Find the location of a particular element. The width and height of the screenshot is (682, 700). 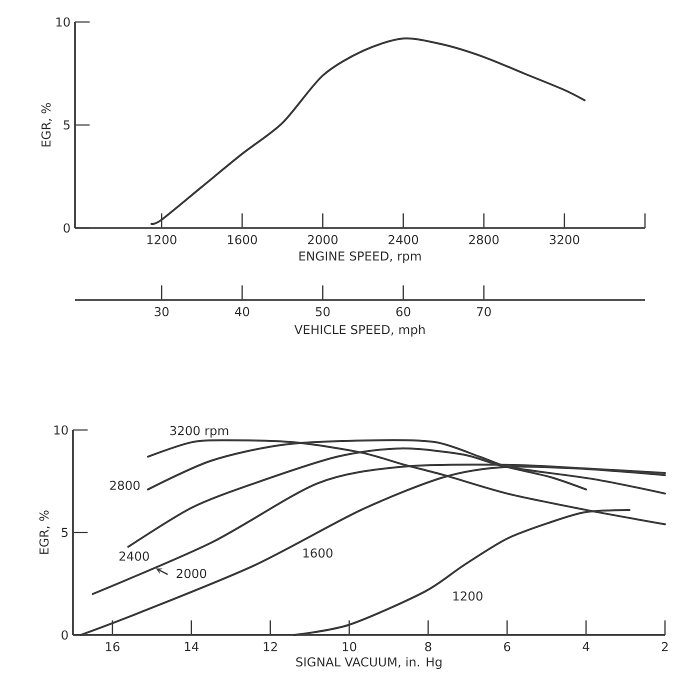

series-label: 2800 is located at coordinates (125, 485).